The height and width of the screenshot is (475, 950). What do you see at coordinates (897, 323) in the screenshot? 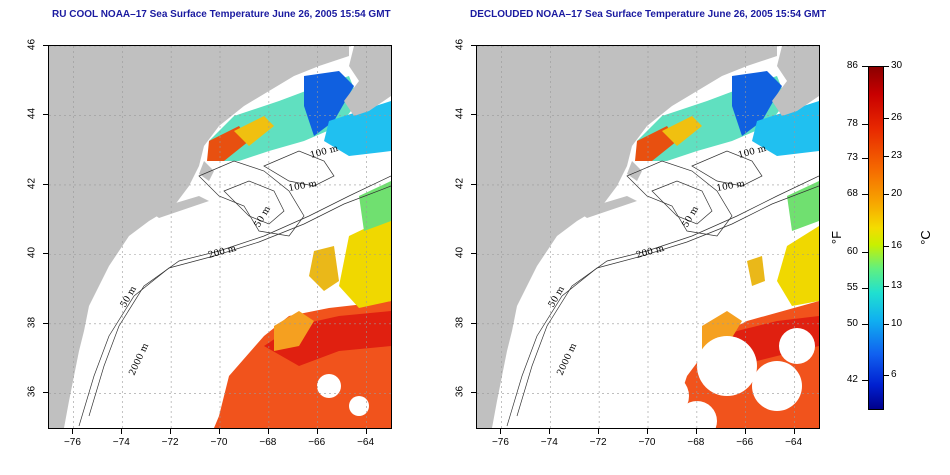
I see `celsius-tick-label: 10` at bounding box center [897, 323].